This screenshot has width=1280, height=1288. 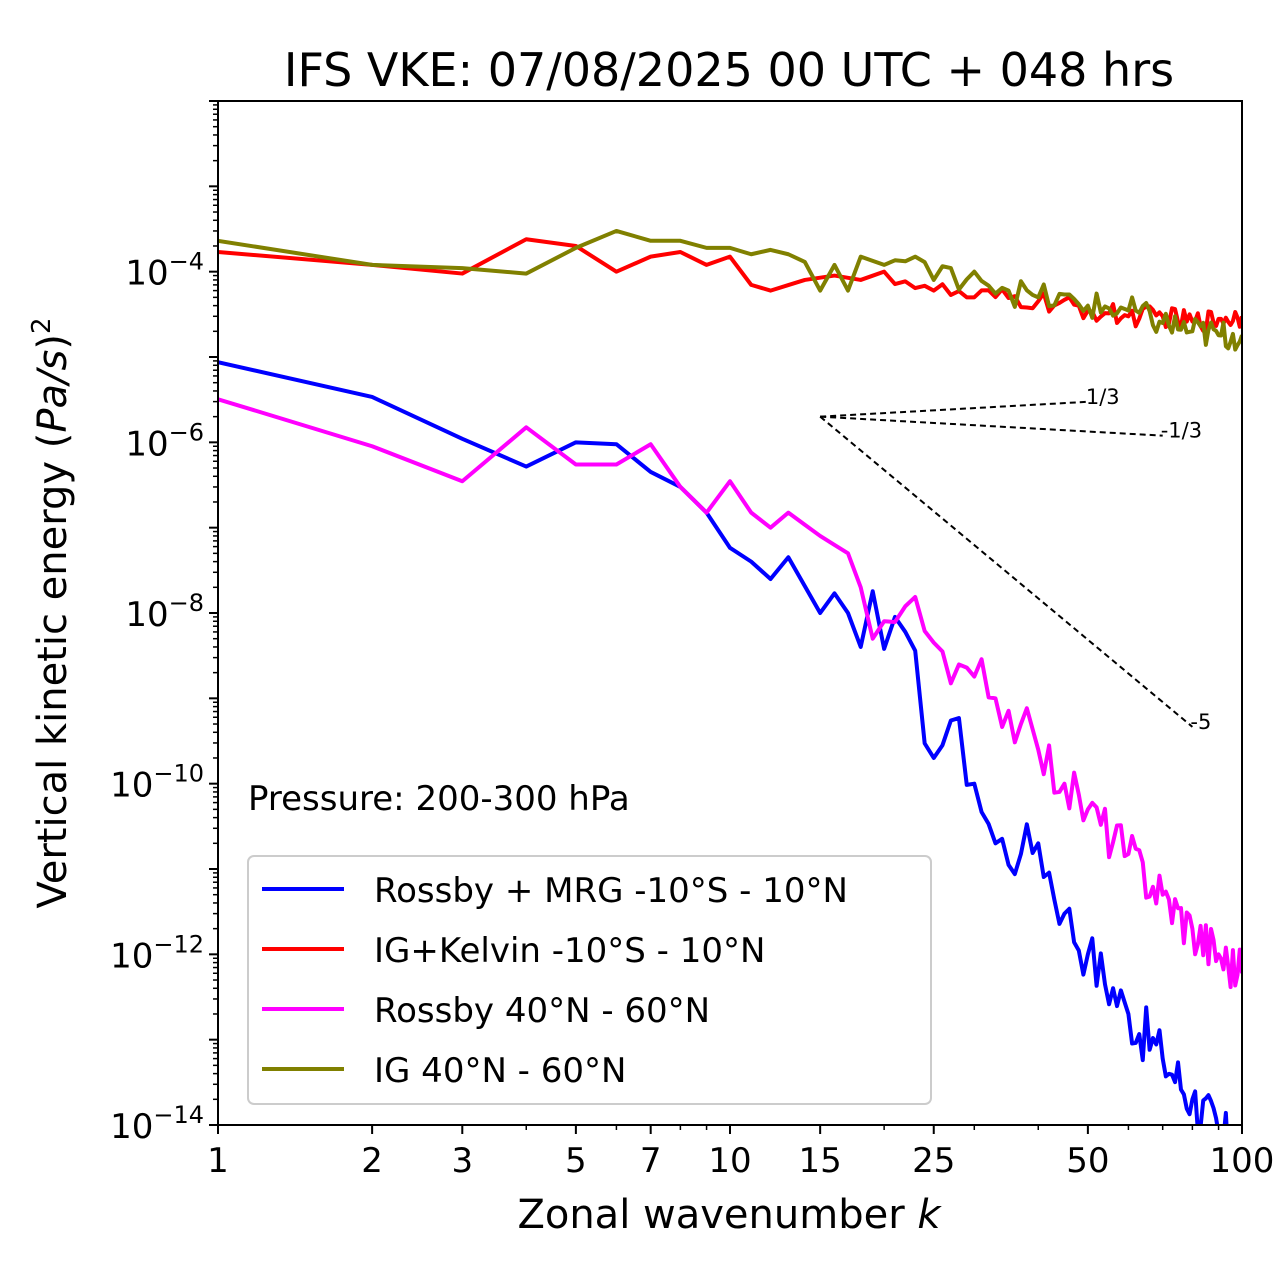 I want to click on x-tick-label: 15, so click(x=820, y=1161).